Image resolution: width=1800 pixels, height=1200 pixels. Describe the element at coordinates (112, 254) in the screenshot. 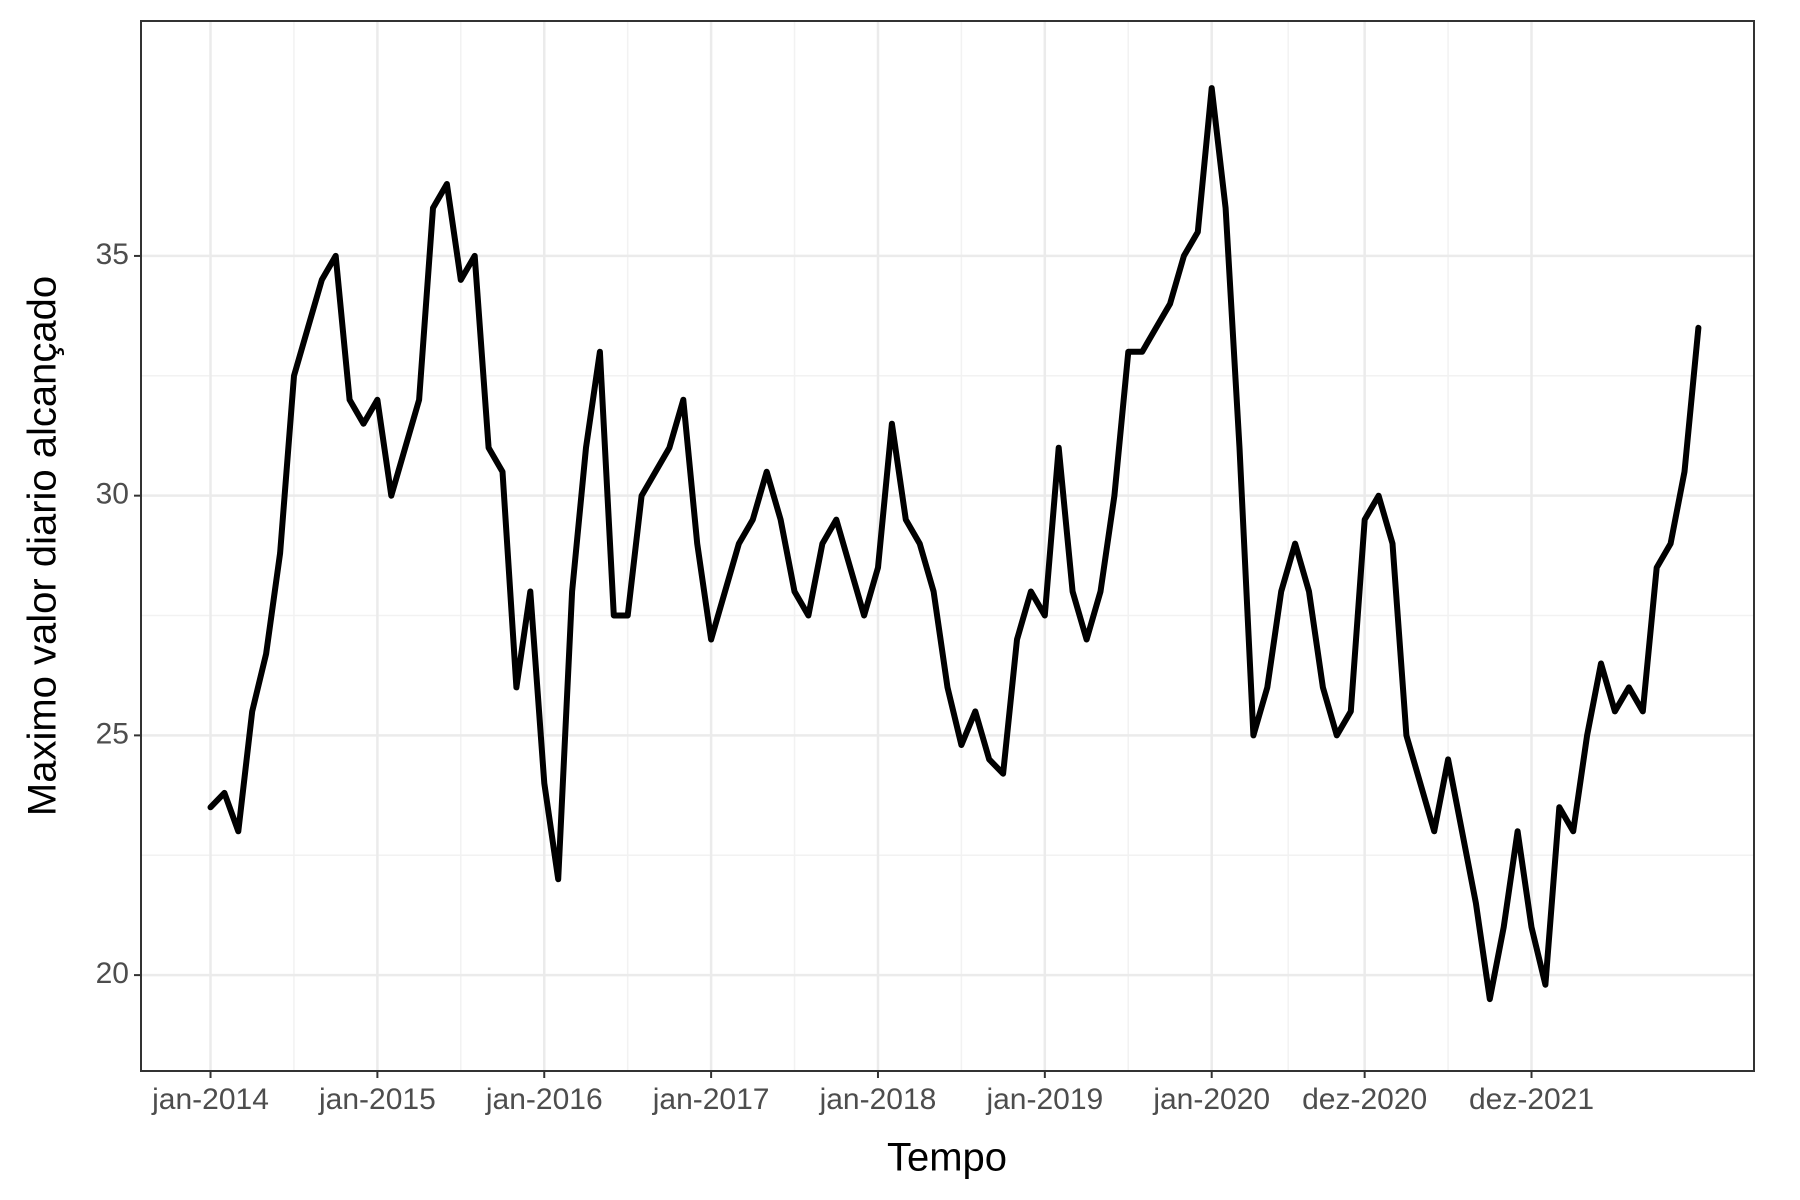

I see `y-tick-label: 35` at that location.